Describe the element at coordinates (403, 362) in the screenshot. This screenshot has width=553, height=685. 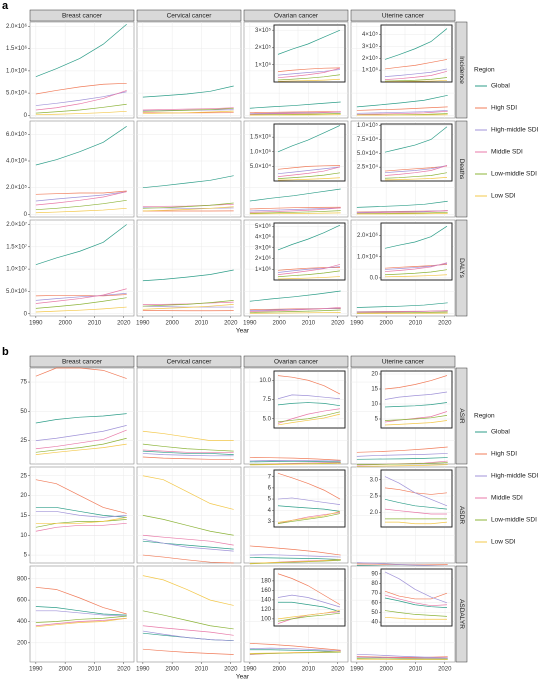
I see `strip-text: Uterine cancer` at that location.